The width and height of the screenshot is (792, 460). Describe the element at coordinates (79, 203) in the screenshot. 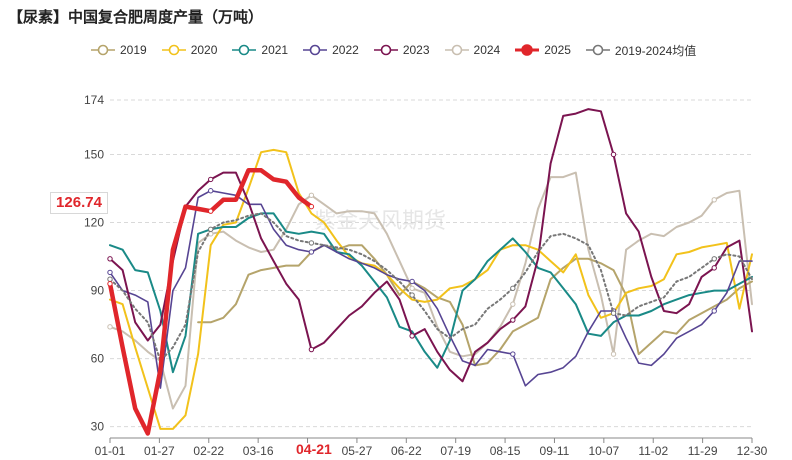

I see `latest-value-callout: 126.74` at that location.